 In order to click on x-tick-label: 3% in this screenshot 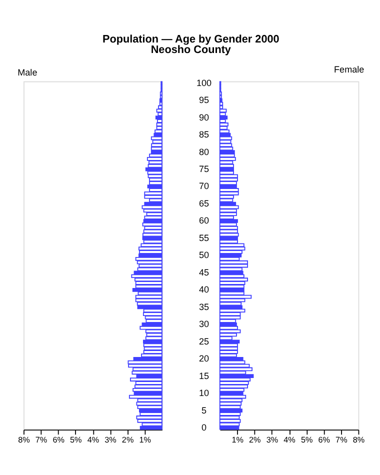, I will do `click(110, 440)`.